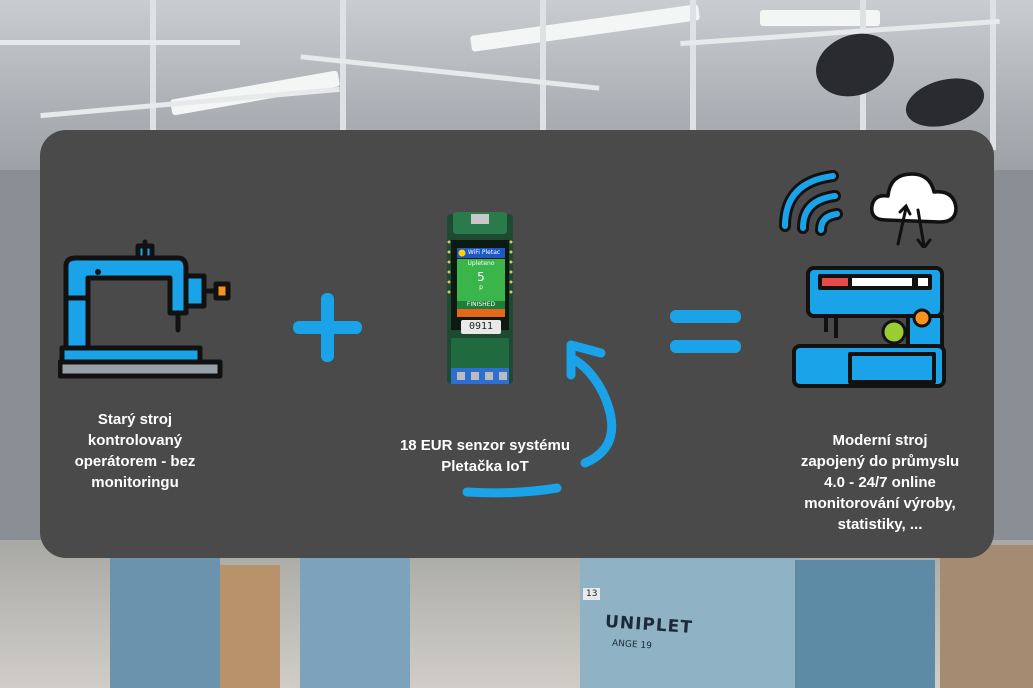  I want to click on device-count: 5, so click(481, 277).